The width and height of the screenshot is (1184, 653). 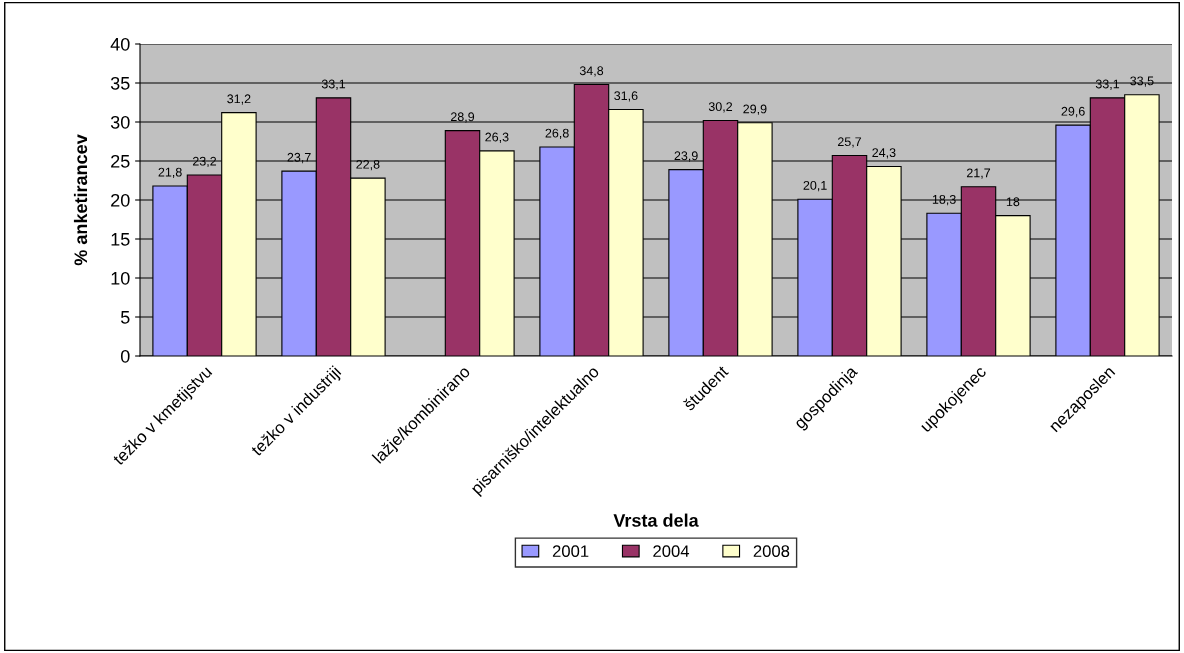 What do you see at coordinates (204, 162) in the screenshot?
I see `data-label: 23,2` at bounding box center [204, 162].